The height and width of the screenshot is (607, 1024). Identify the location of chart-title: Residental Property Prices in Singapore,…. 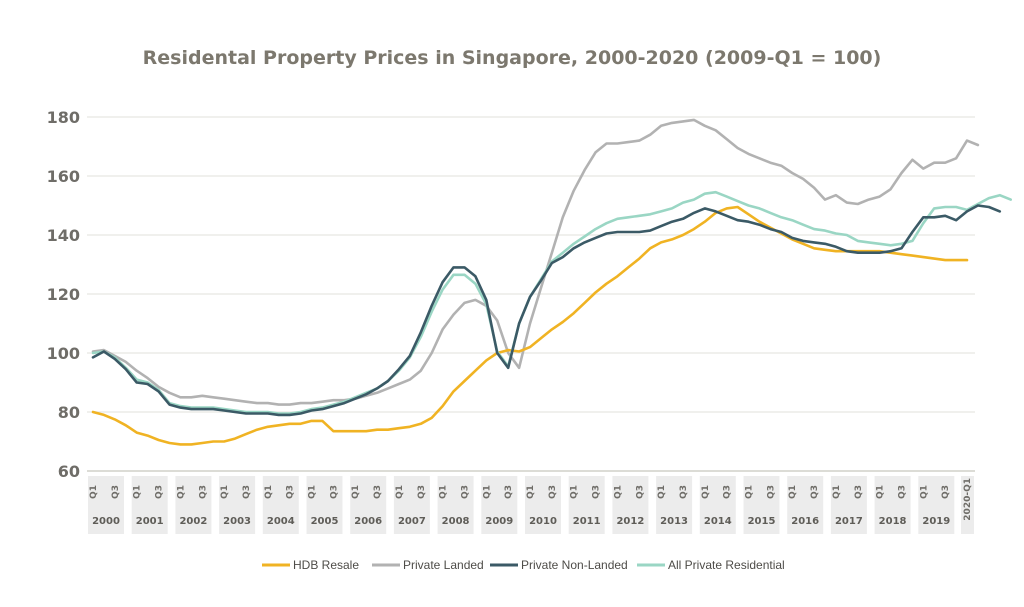
(512, 58).